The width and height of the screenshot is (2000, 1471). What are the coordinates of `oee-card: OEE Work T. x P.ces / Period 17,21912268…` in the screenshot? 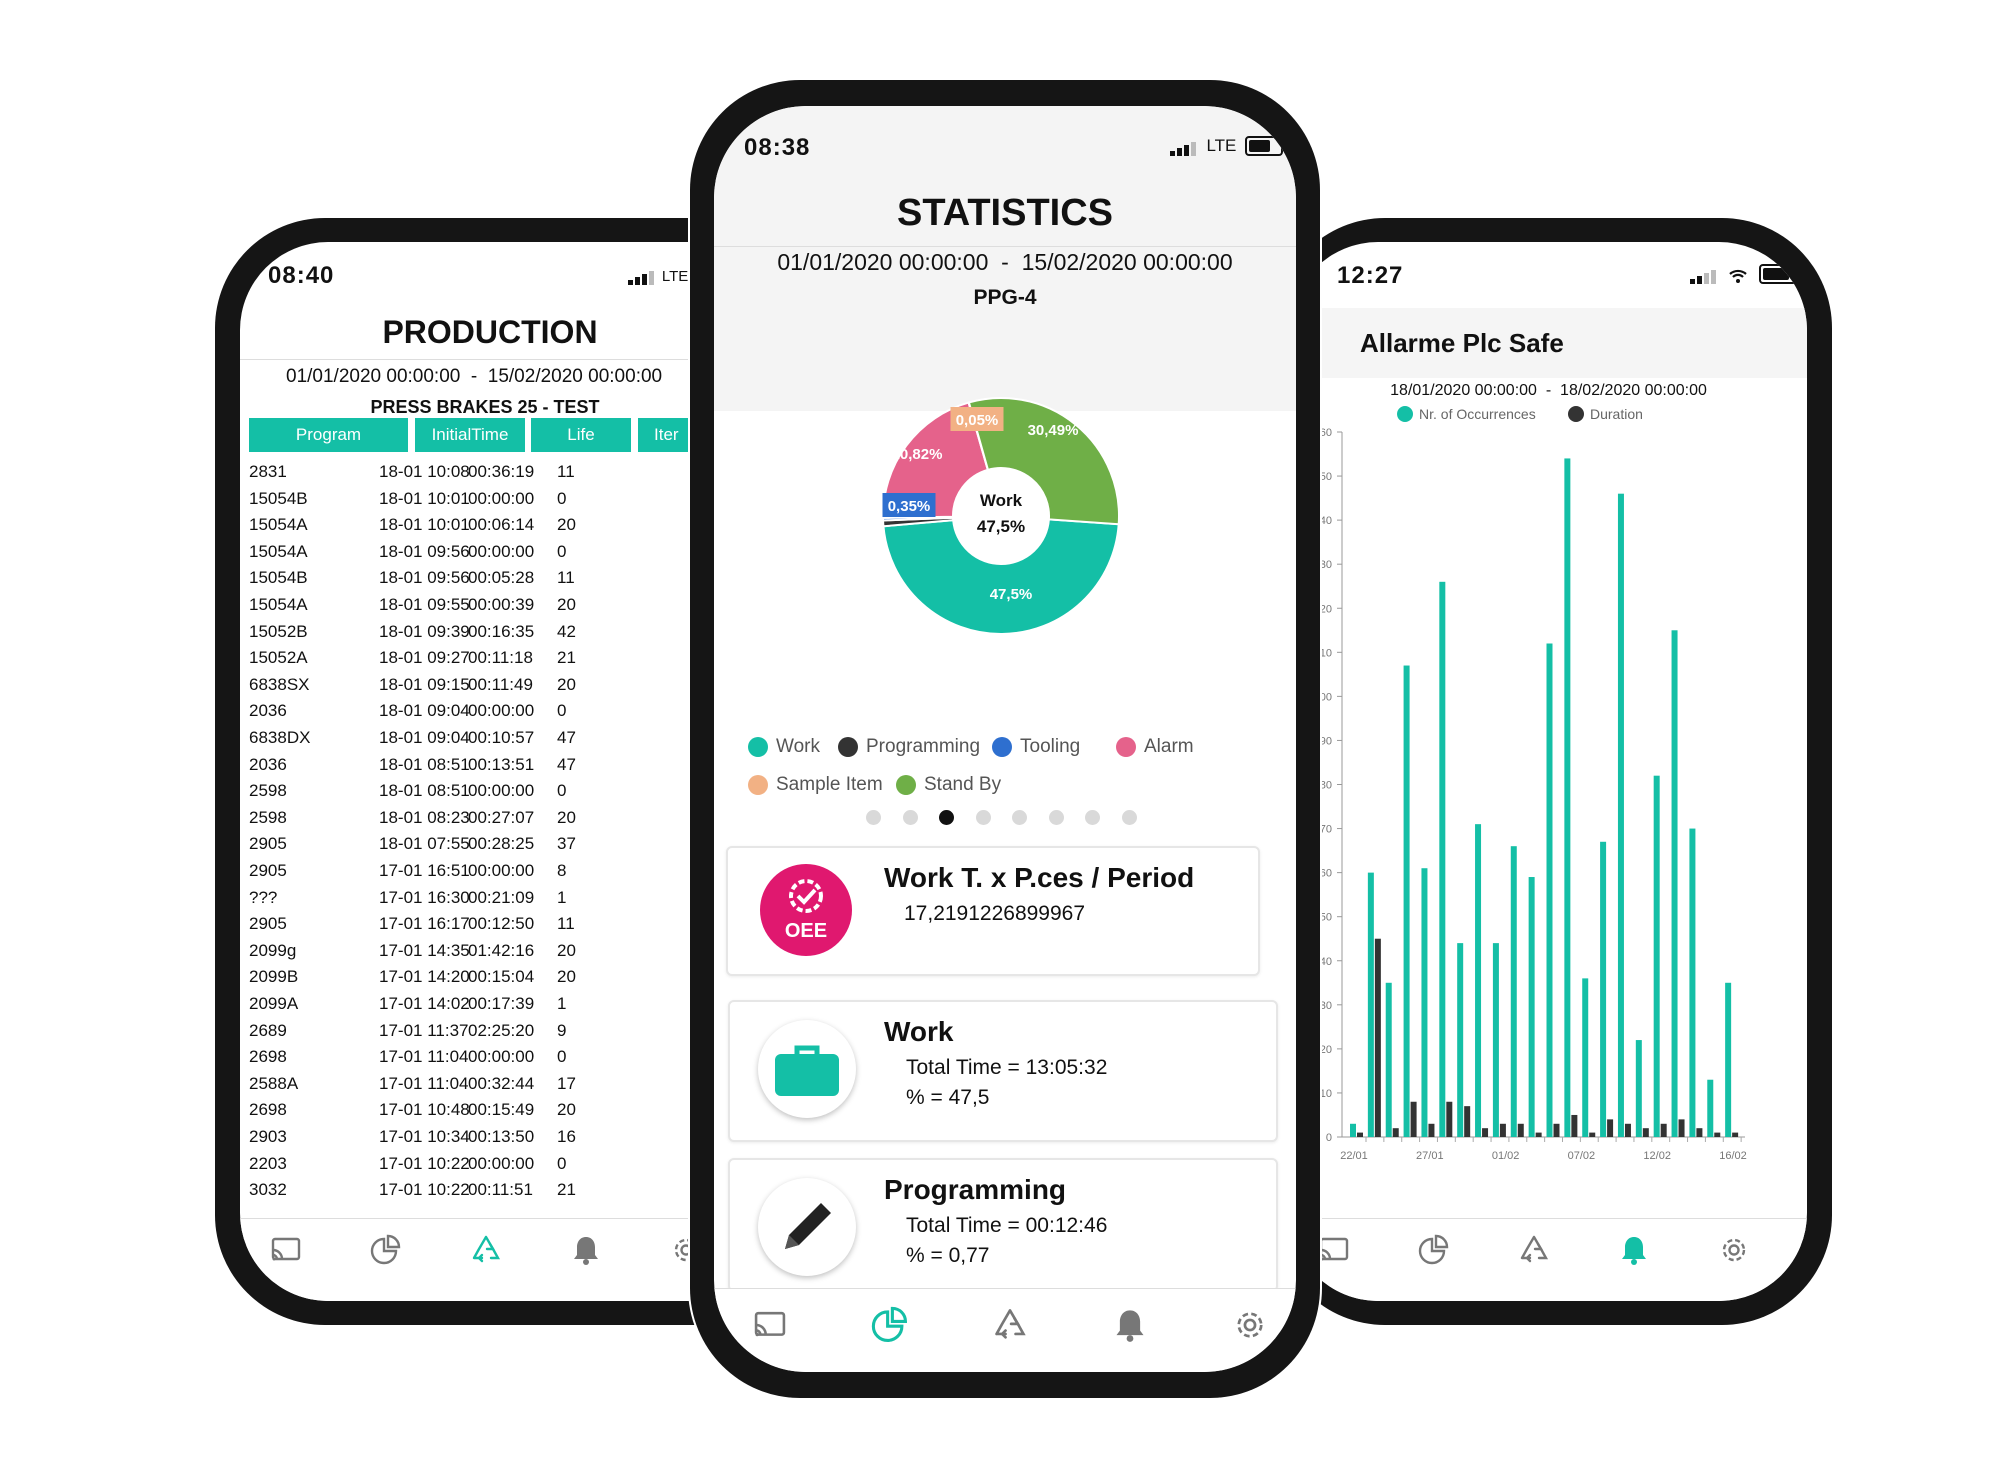 It's located at (993, 911).